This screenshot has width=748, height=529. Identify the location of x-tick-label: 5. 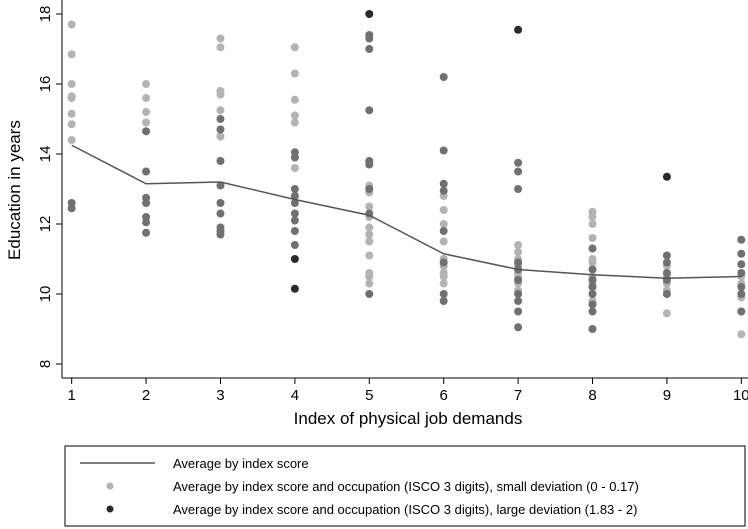
(369, 395).